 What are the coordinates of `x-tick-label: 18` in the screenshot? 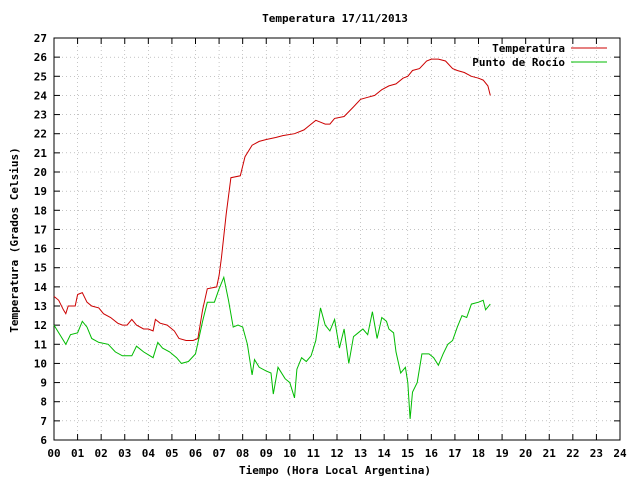 It's located at (478, 453).